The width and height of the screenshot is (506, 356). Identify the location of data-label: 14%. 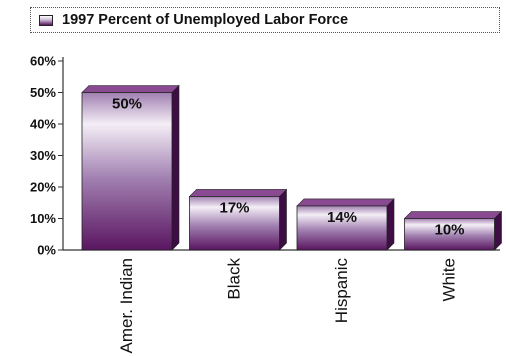
(342, 217).